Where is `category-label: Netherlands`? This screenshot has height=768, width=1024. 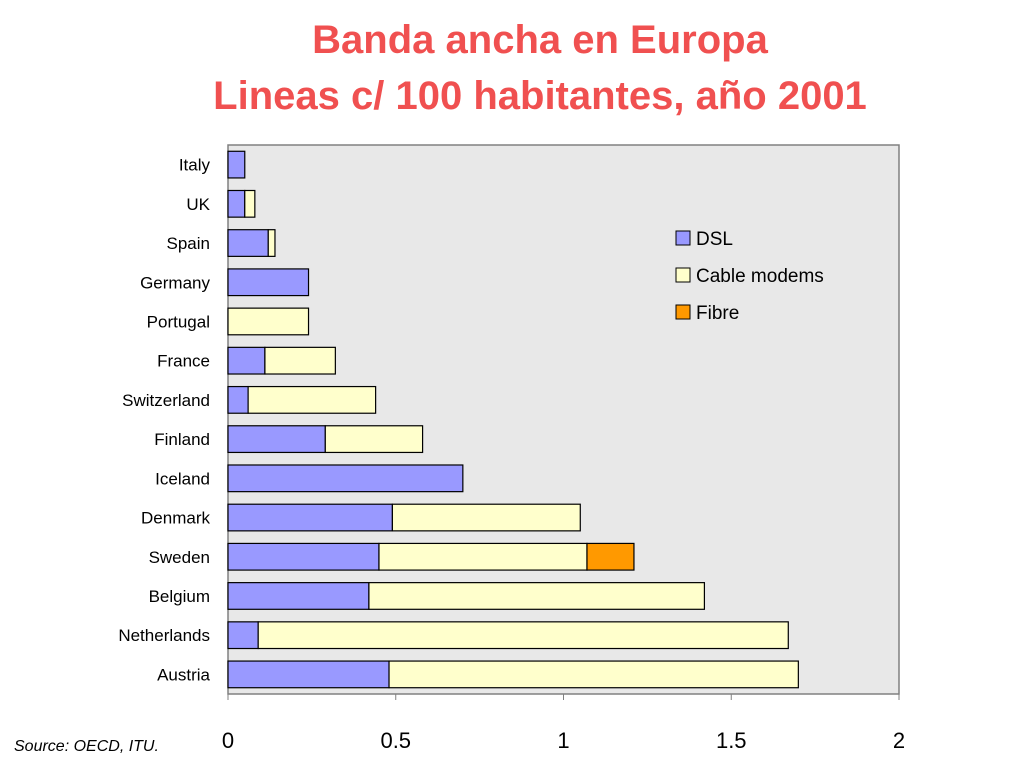
category-label: Netherlands is located at coordinates (164, 635).